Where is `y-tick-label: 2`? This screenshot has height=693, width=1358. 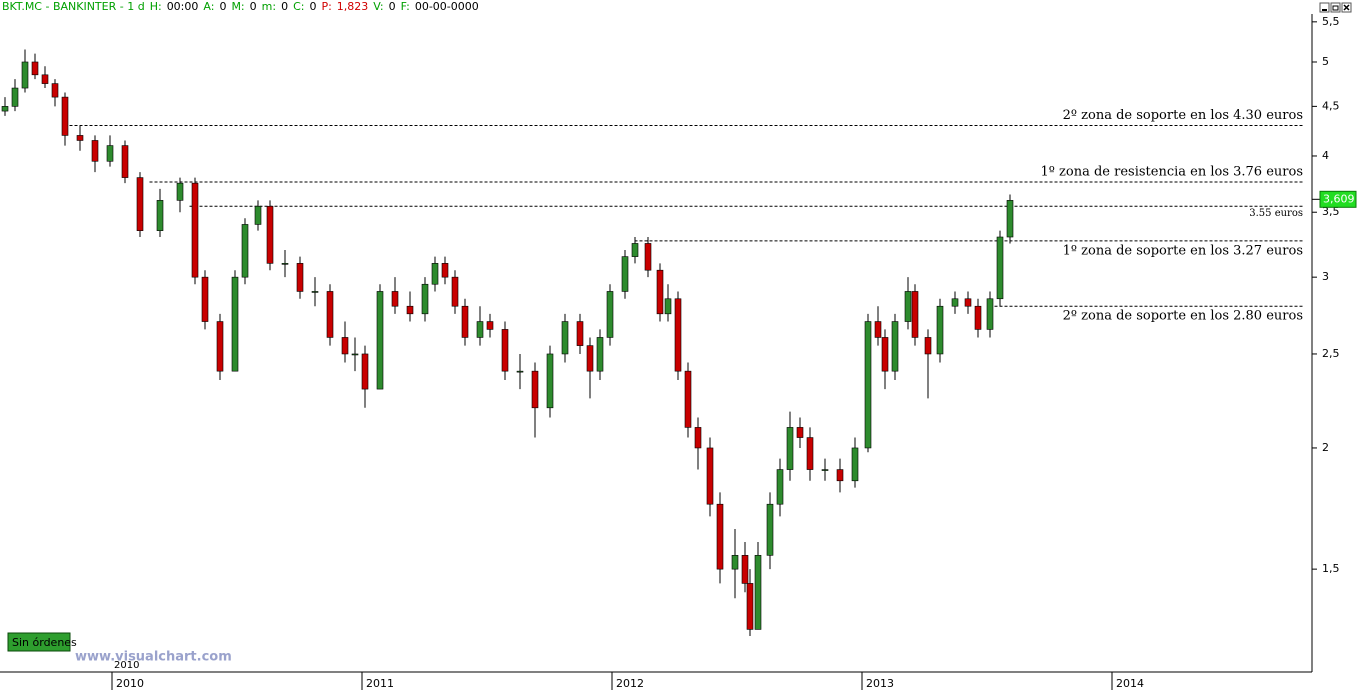 y-tick-label: 2 is located at coordinates (1325, 447).